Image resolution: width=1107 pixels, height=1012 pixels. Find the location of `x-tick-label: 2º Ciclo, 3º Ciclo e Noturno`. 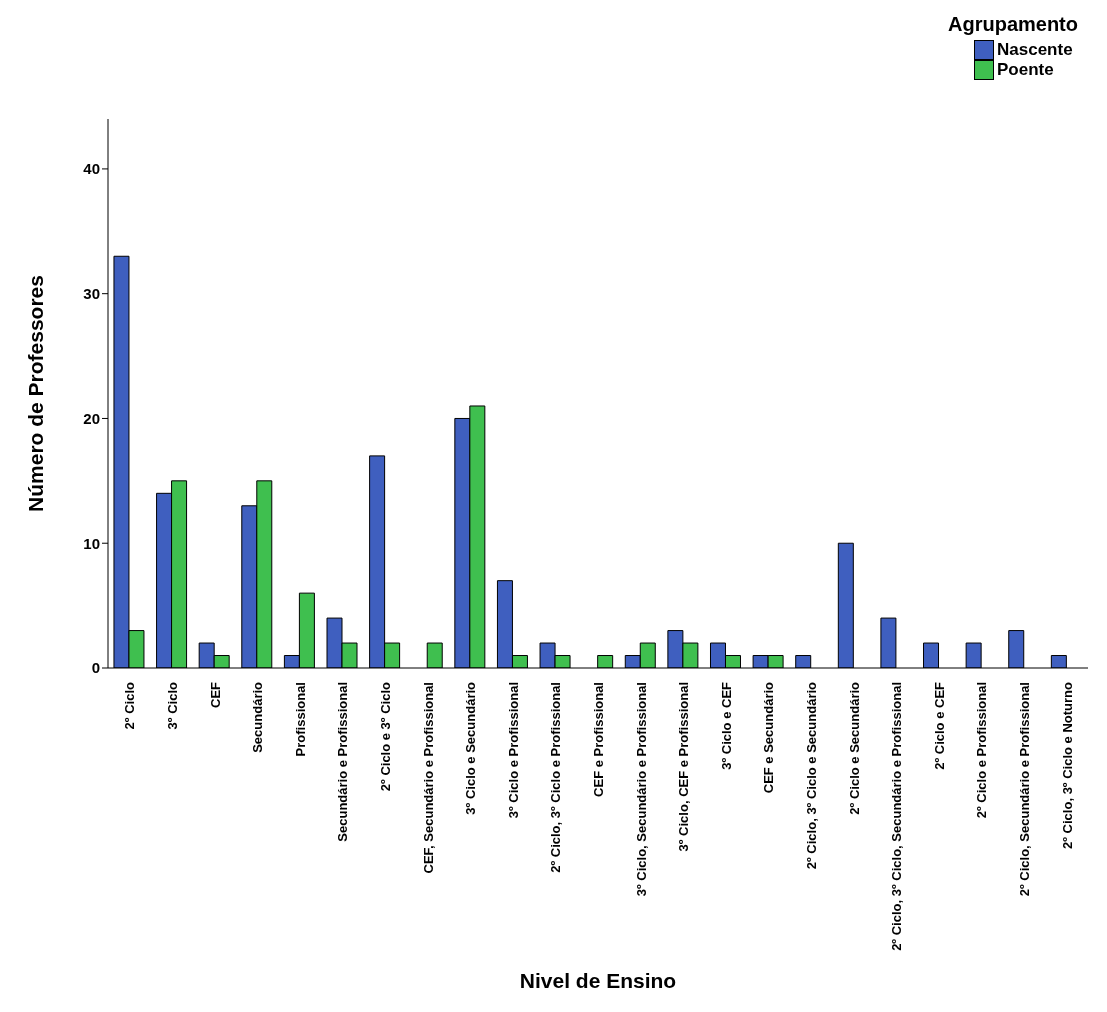

x-tick-label: 2º Ciclo, 3º Ciclo e Noturno is located at coordinates (1067, 765).